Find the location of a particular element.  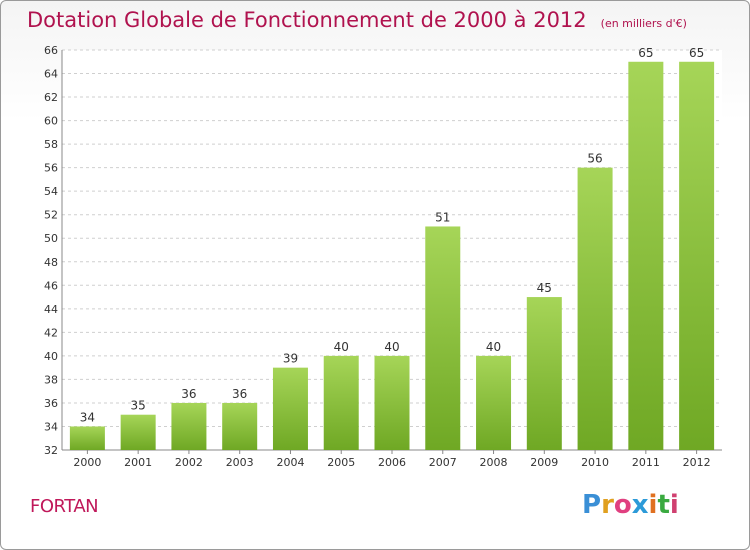

y-tick-label: 44 is located at coordinates (51, 309).